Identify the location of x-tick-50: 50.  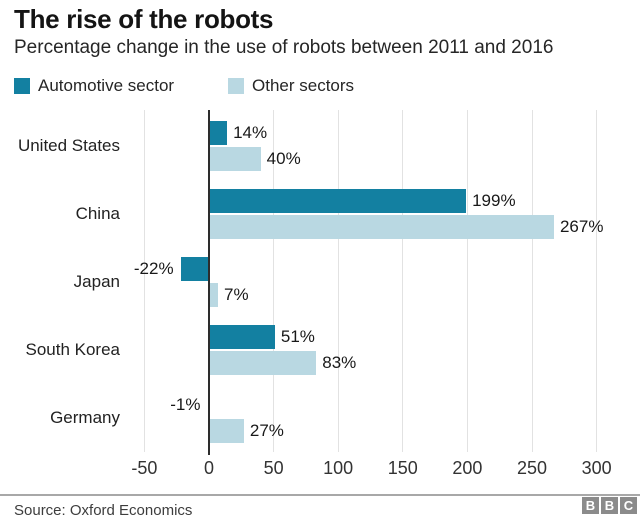
(273, 468).